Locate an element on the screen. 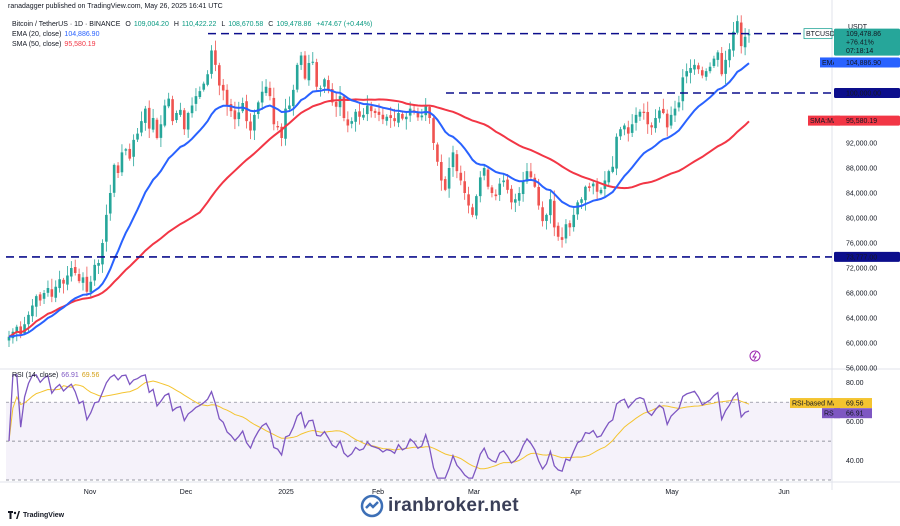  close-value: 109,478.86 is located at coordinates (294, 24).